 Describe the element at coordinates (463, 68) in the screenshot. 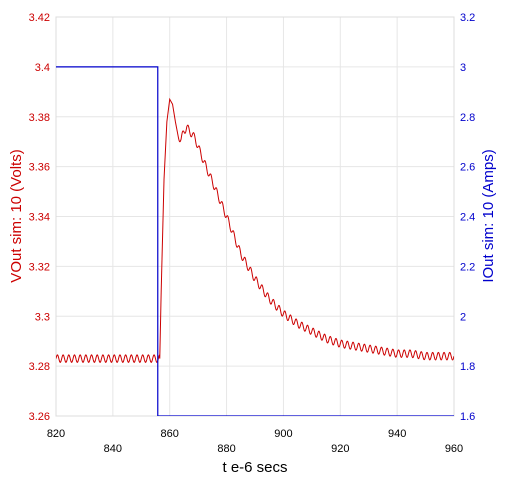

I see `y-right-tick-label: 3` at that location.